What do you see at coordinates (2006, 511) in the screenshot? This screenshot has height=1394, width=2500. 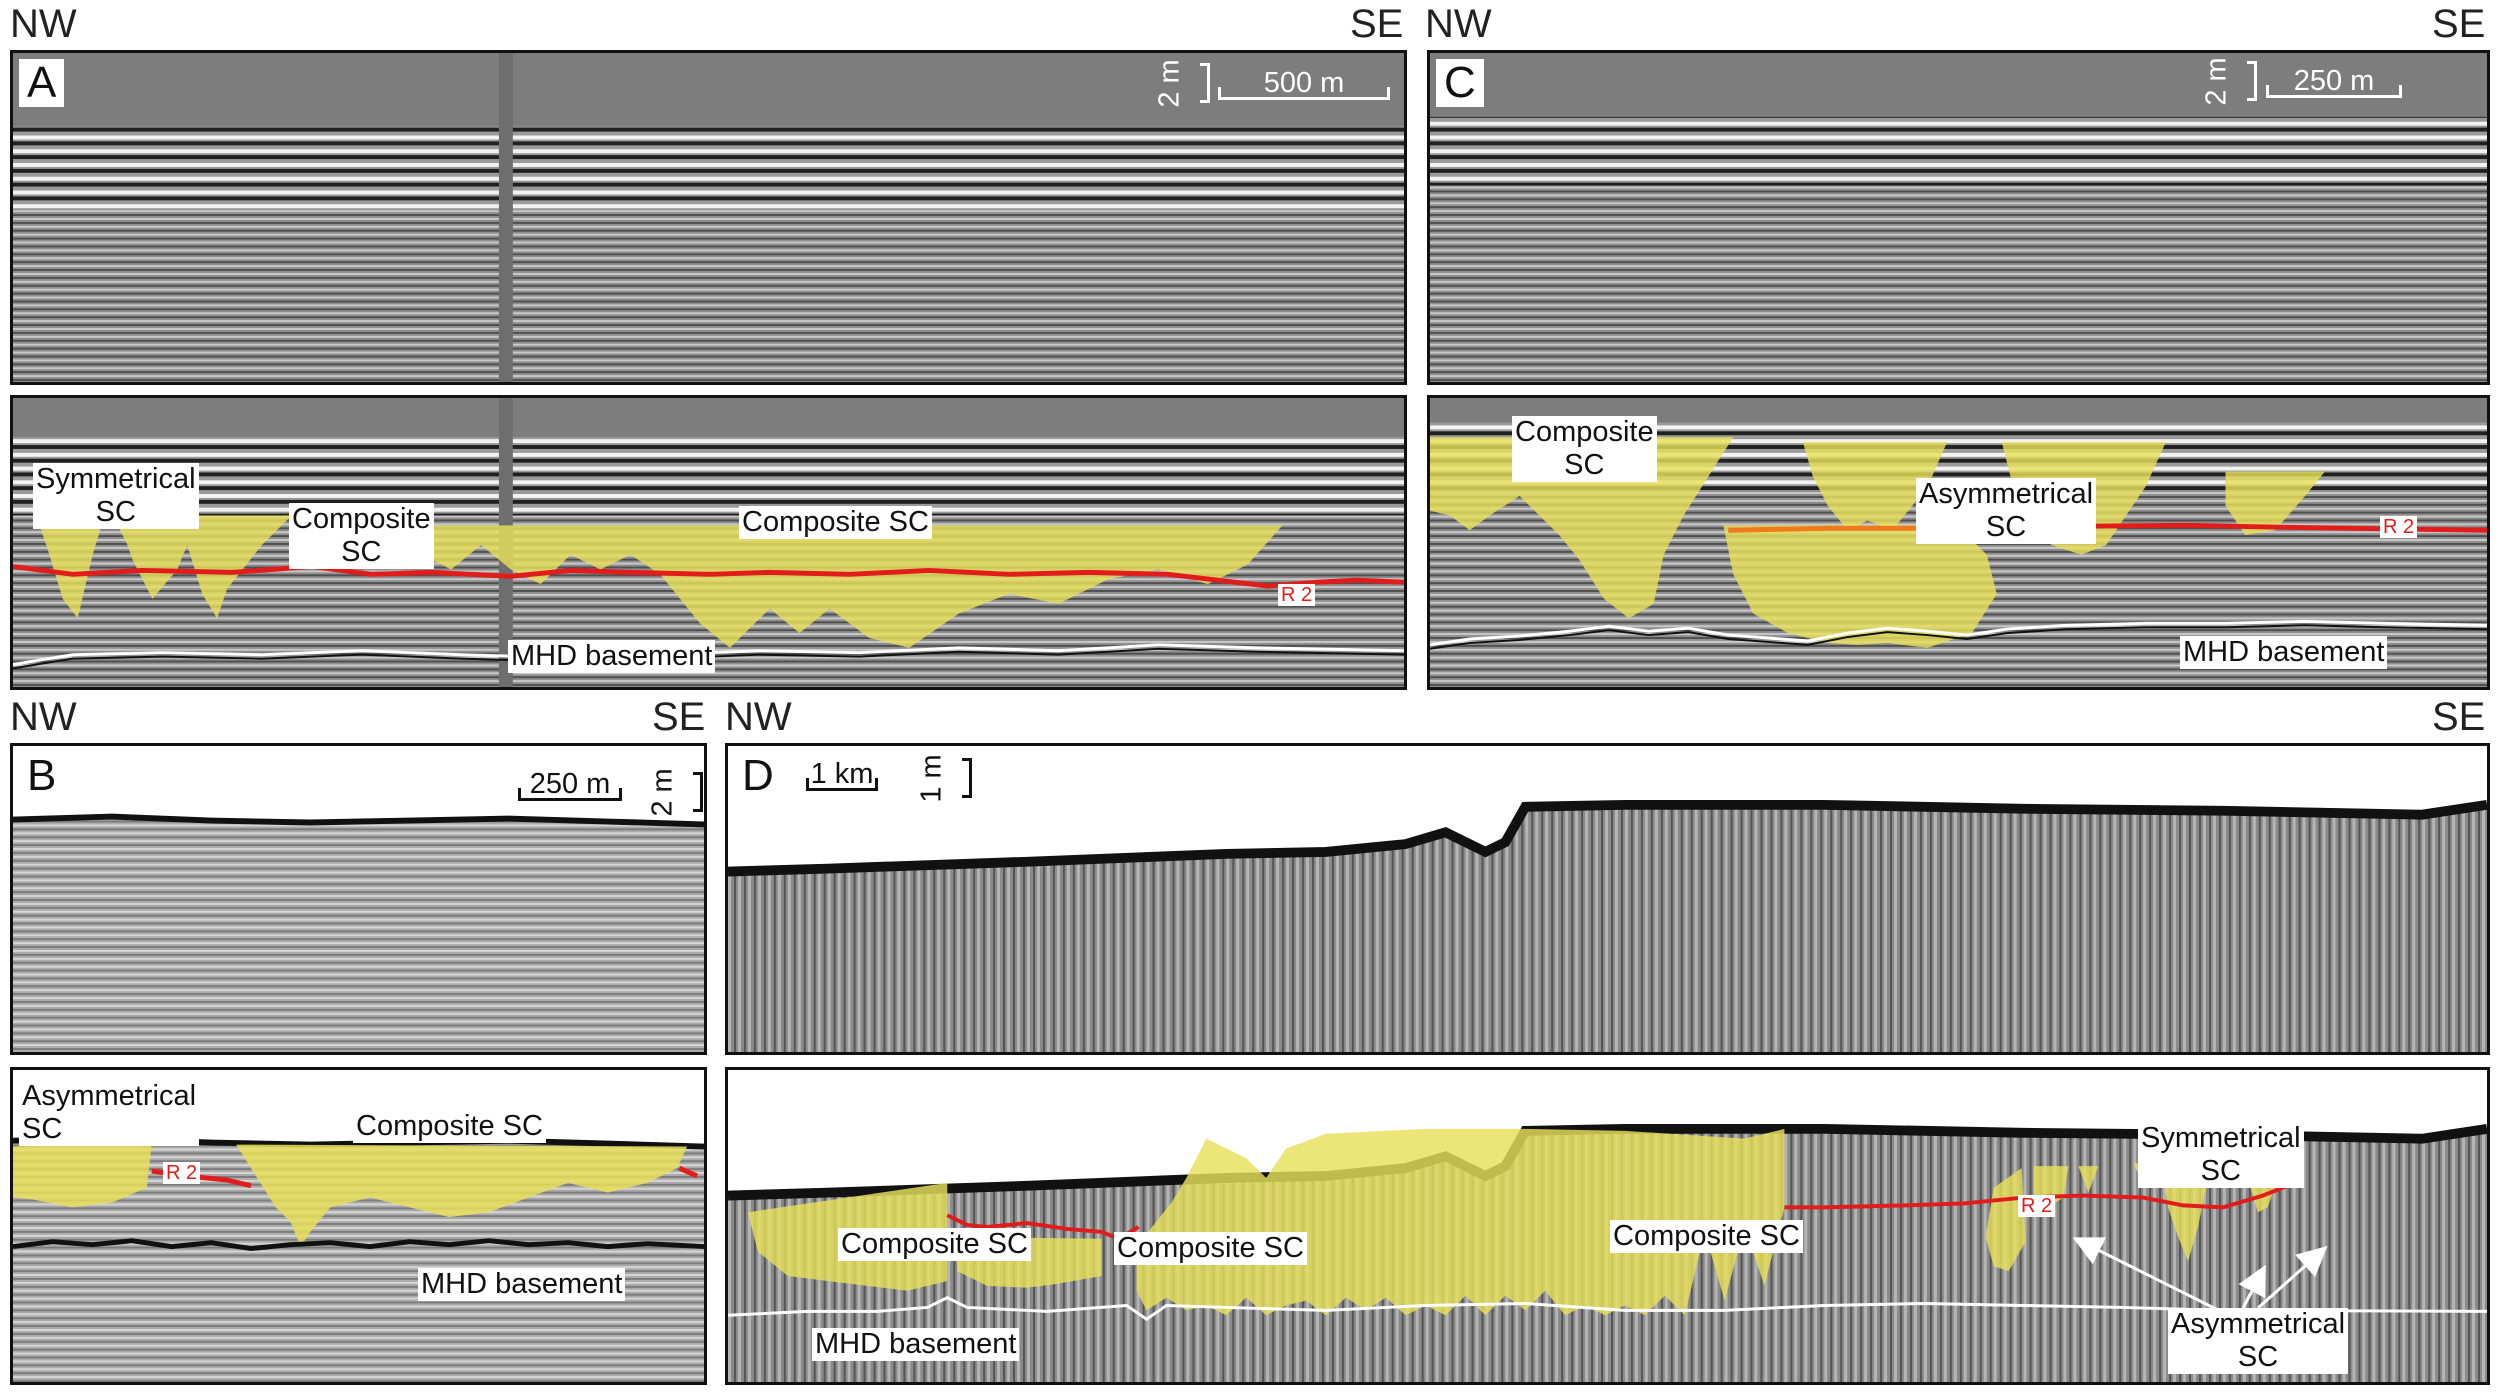 I see `panel-c-asymmetrical-sc-label: Asymmetrical SC` at bounding box center [2006, 511].